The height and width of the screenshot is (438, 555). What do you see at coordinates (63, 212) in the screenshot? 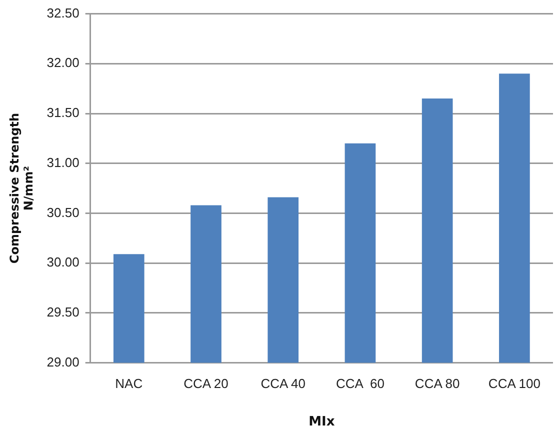
I see `y-tick-label: 30.50` at bounding box center [63, 212].